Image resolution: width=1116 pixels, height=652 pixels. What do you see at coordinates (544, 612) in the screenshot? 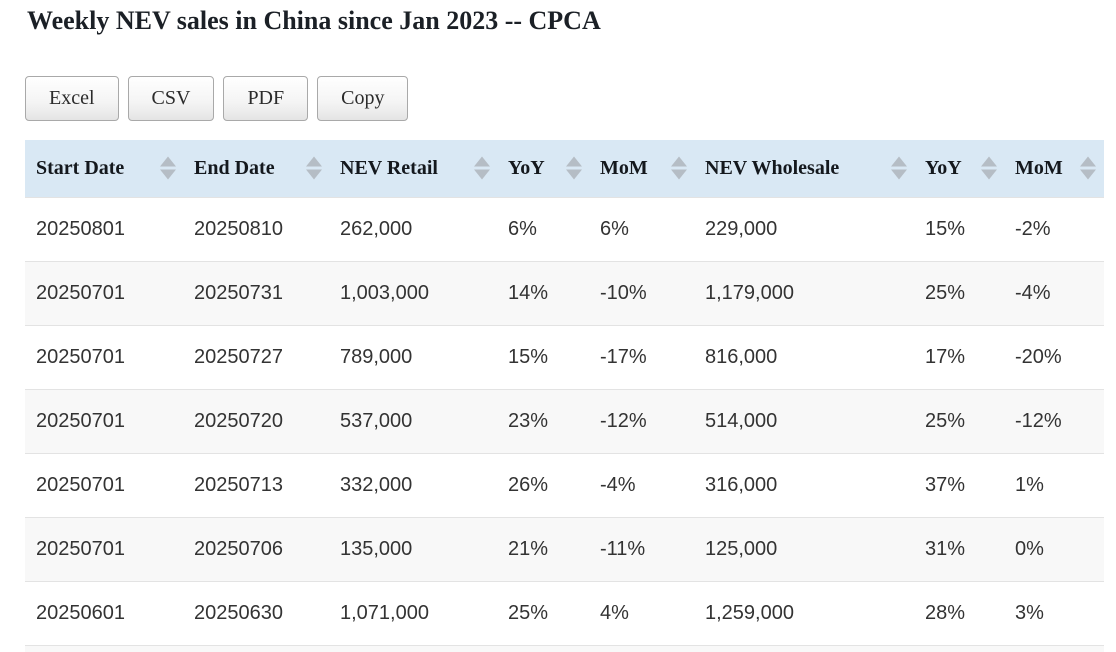
I see `cell-retail-yoy: 25%` at bounding box center [544, 612].